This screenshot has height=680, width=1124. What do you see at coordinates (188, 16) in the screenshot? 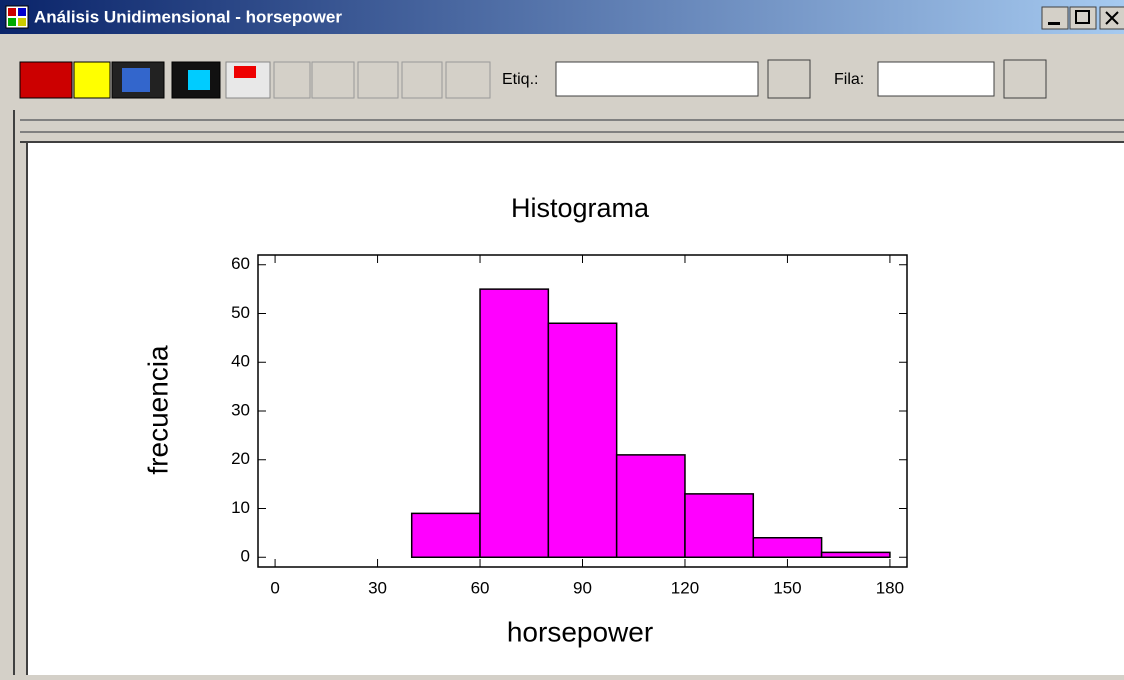
I see `window-title: Análisis Unidimensional - horsepower` at bounding box center [188, 16].